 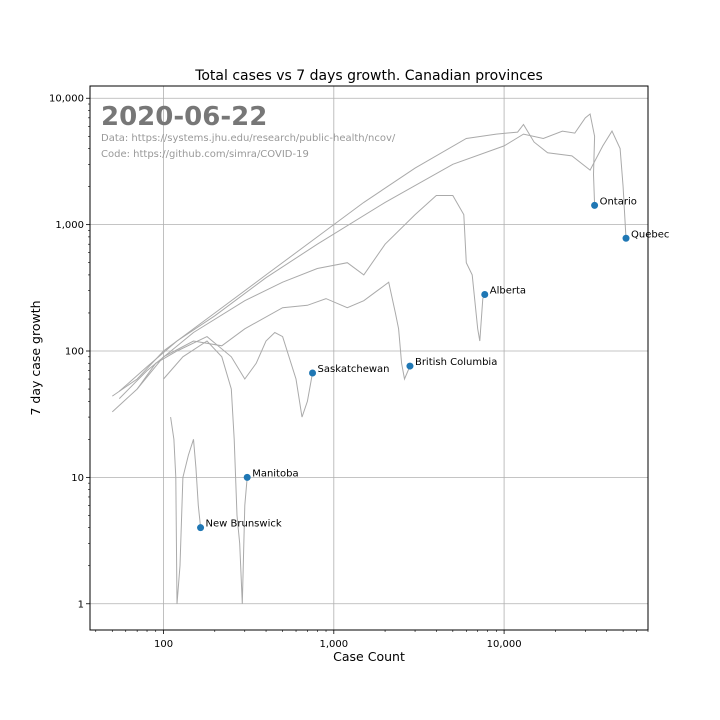 What do you see at coordinates (163, 644) in the screenshot?
I see `x-tick-label: 100` at bounding box center [163, 644].